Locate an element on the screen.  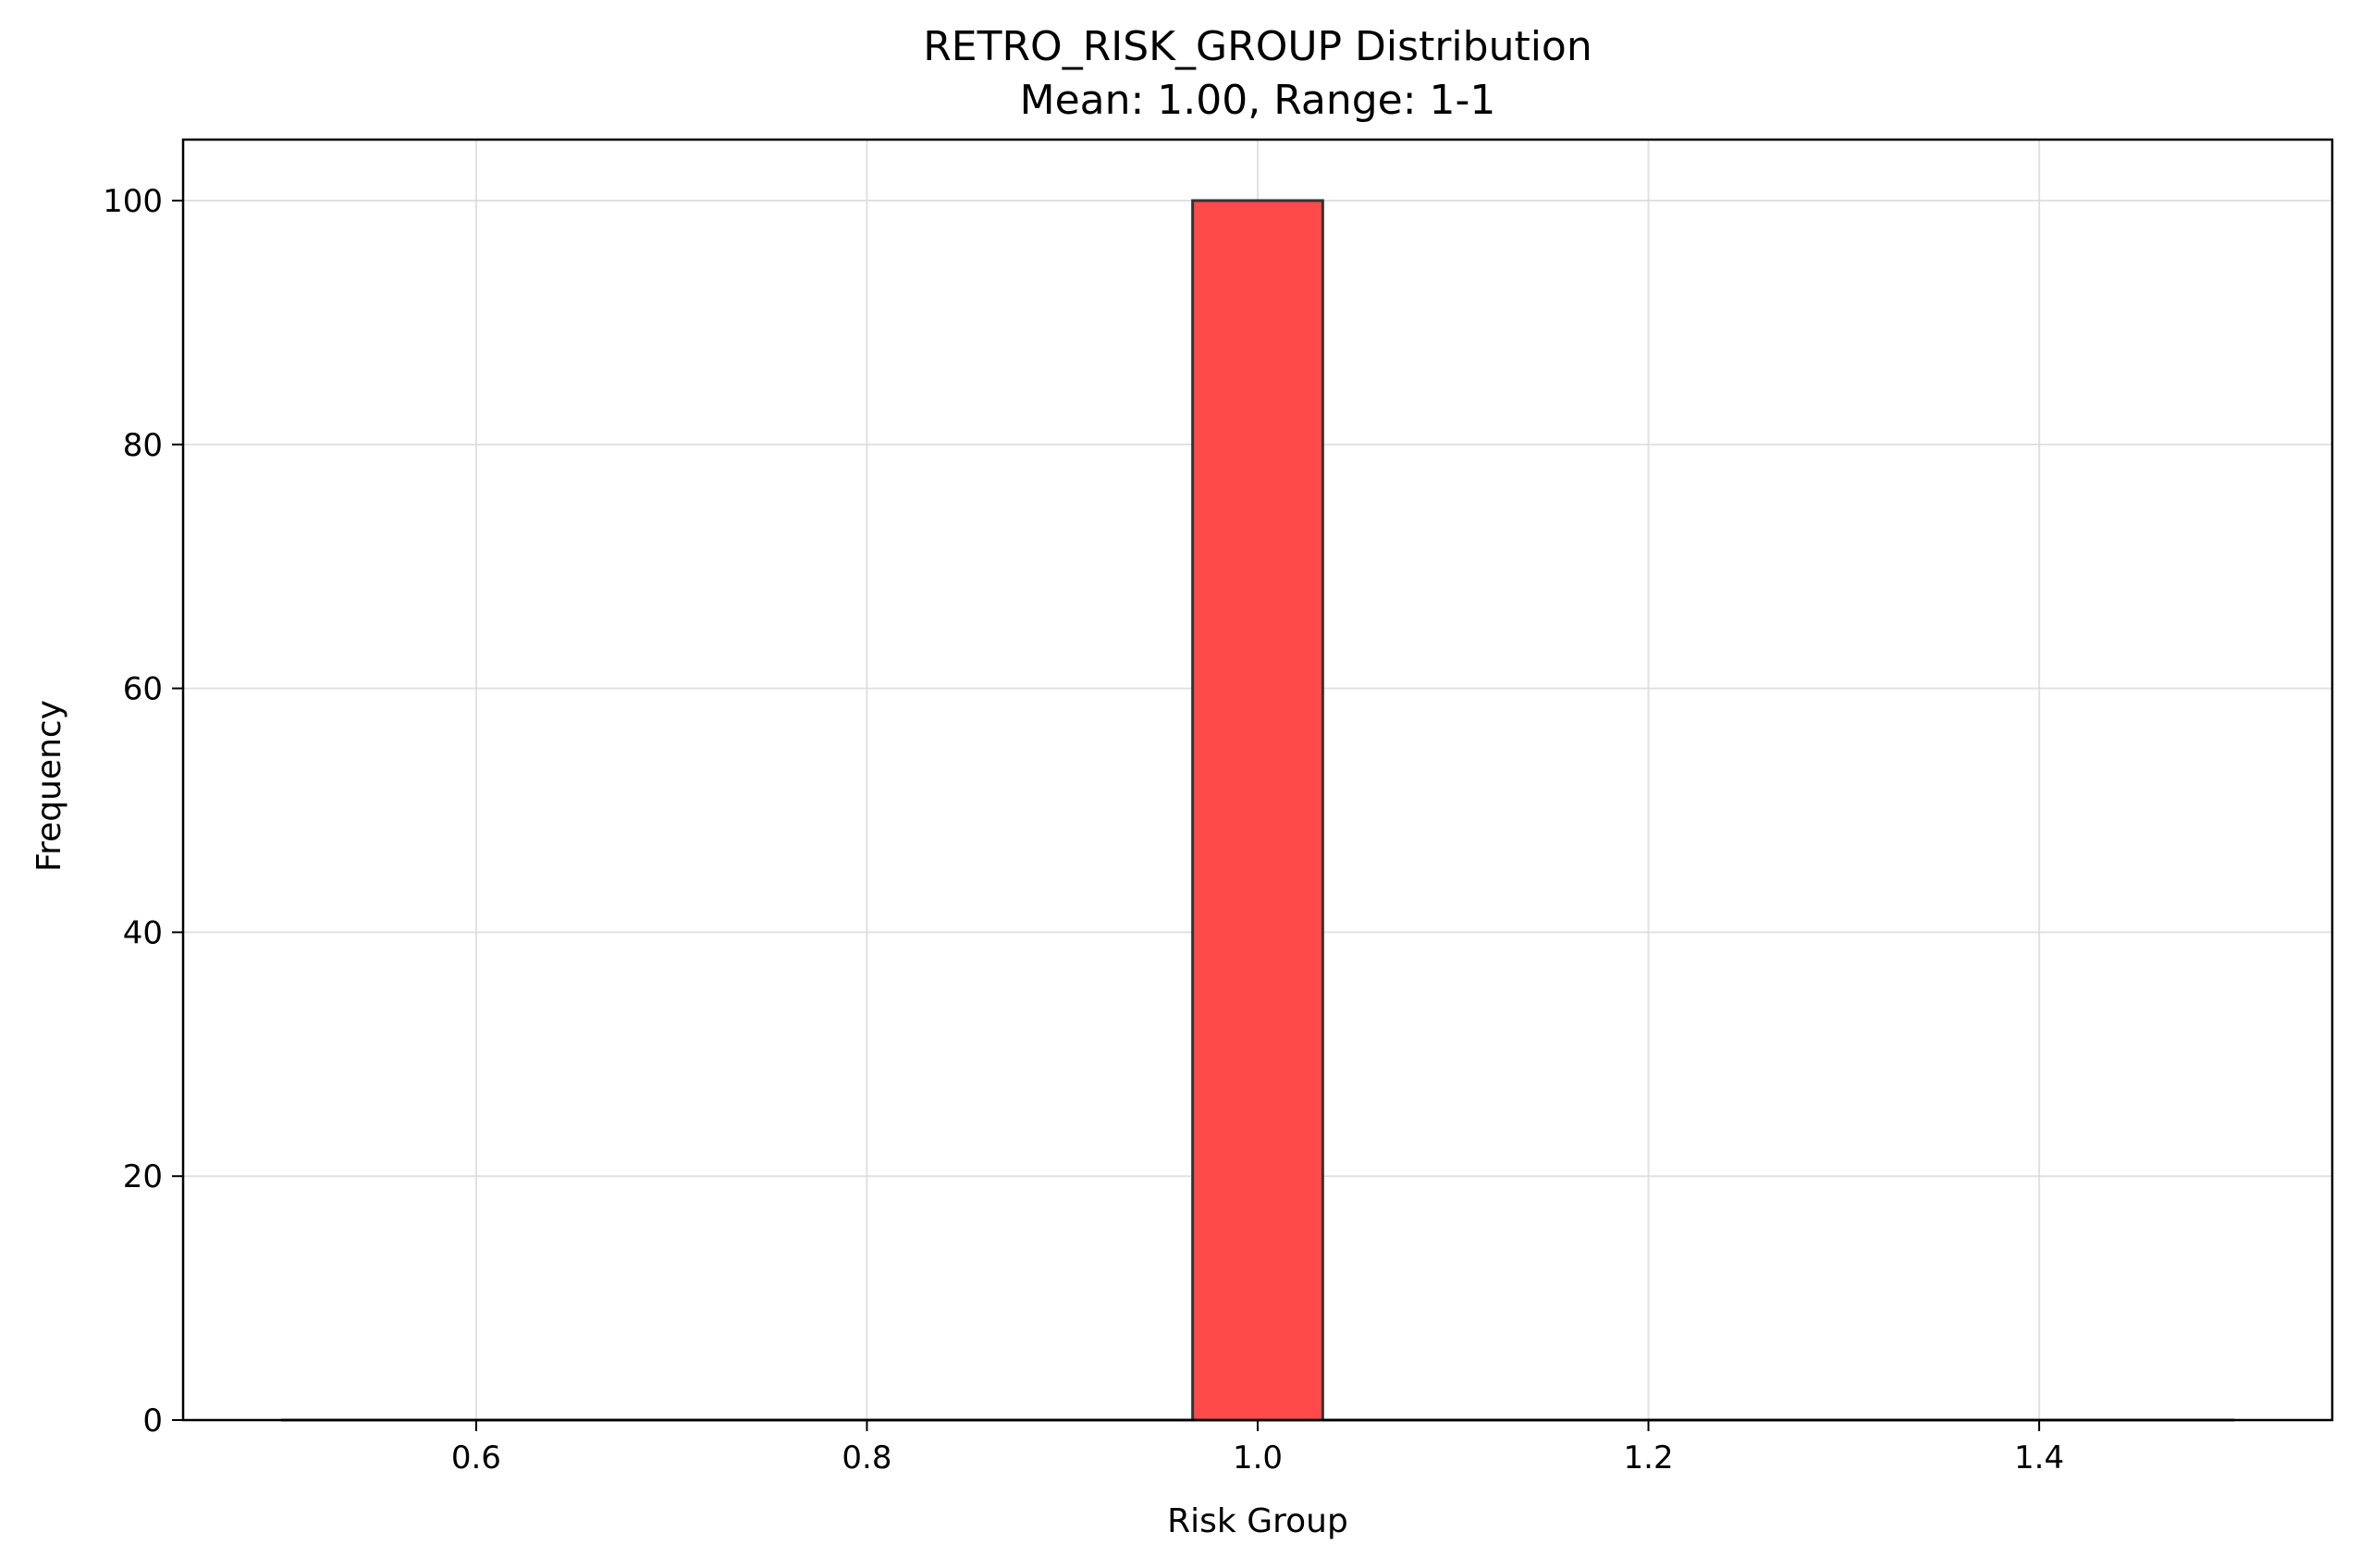
chart-subtitle: Mean: 1.00, Range: 1-1 is located at coordinates (1258, 101).